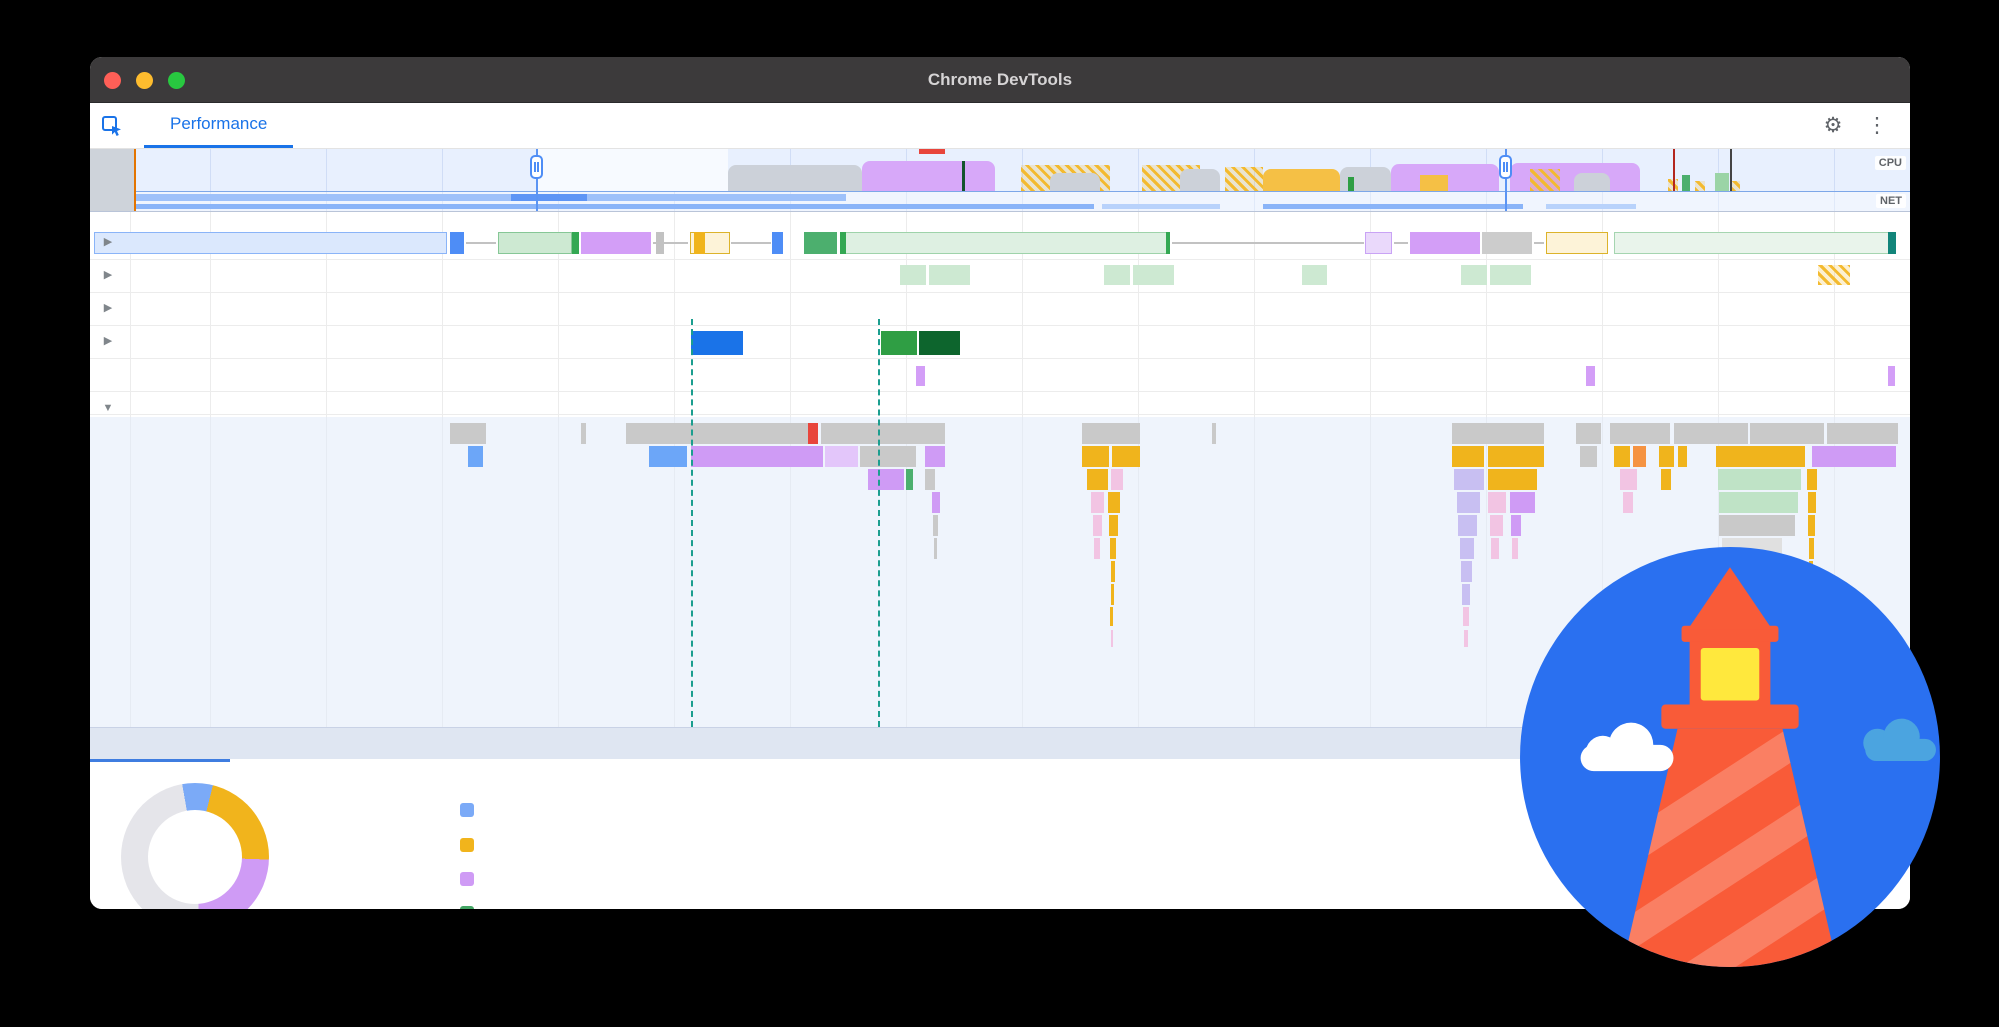  Describe the element at coordinates (1877, 125) in the screenshot. I see `more-options-icon: ⋮` at that location.